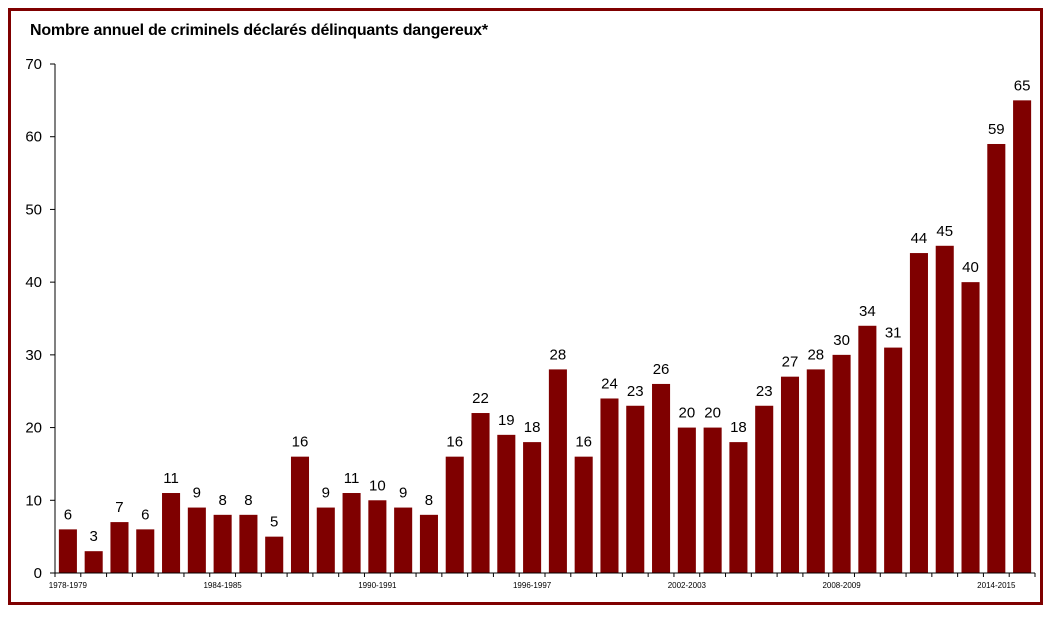 The height and width of the screenshot is (617, 1055). What do you see at coordinates (506, 420) in the screenshot?
I see `data-label: 19` at bounding box center [506, 420].